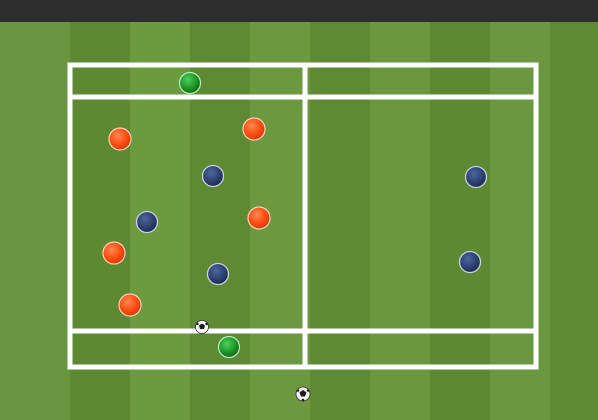 The image size is (598, 420). What do you see at coordinates (209, 215) in the screenshot?
I see `team-green` at bounding box center [209, 215].